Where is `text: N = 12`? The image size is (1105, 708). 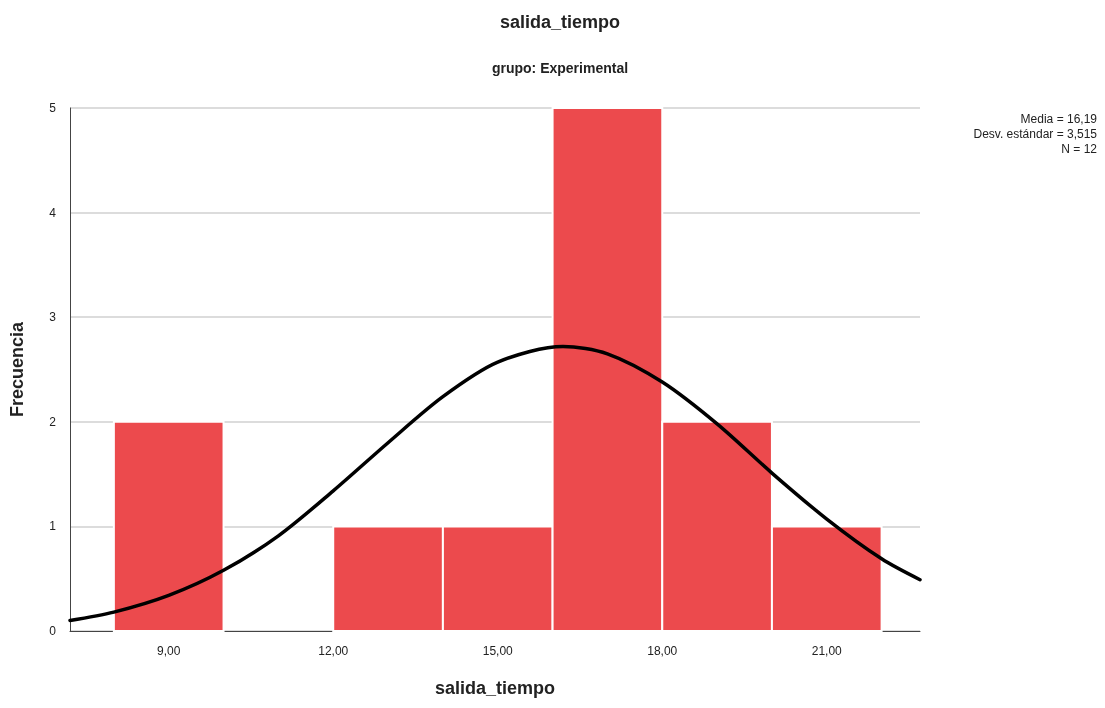
text: N = 12 is located at coordinates (1079, 149).